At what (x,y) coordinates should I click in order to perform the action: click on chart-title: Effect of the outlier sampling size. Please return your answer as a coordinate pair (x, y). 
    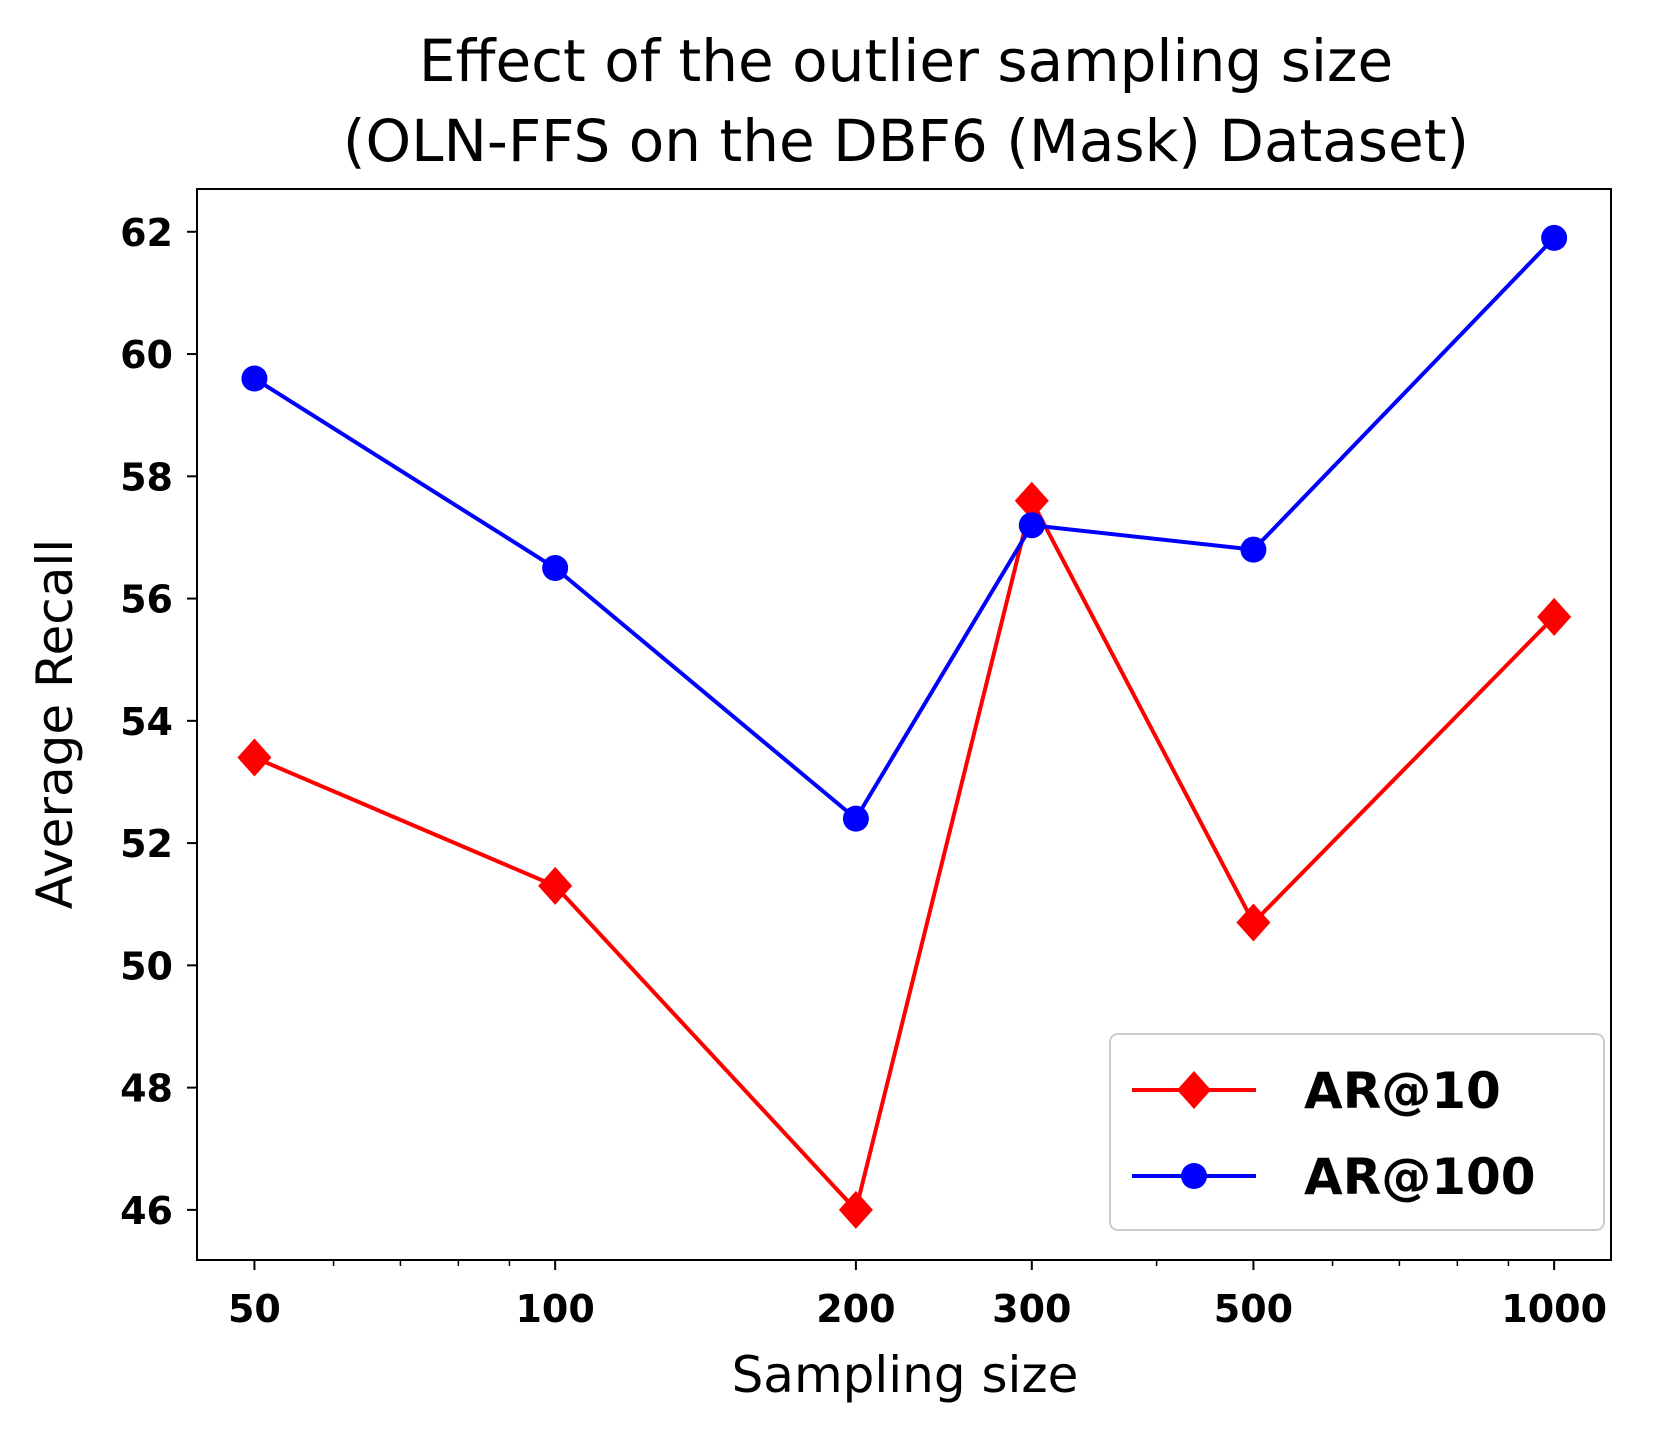
    Looking at the image, I should click on (906, 61).